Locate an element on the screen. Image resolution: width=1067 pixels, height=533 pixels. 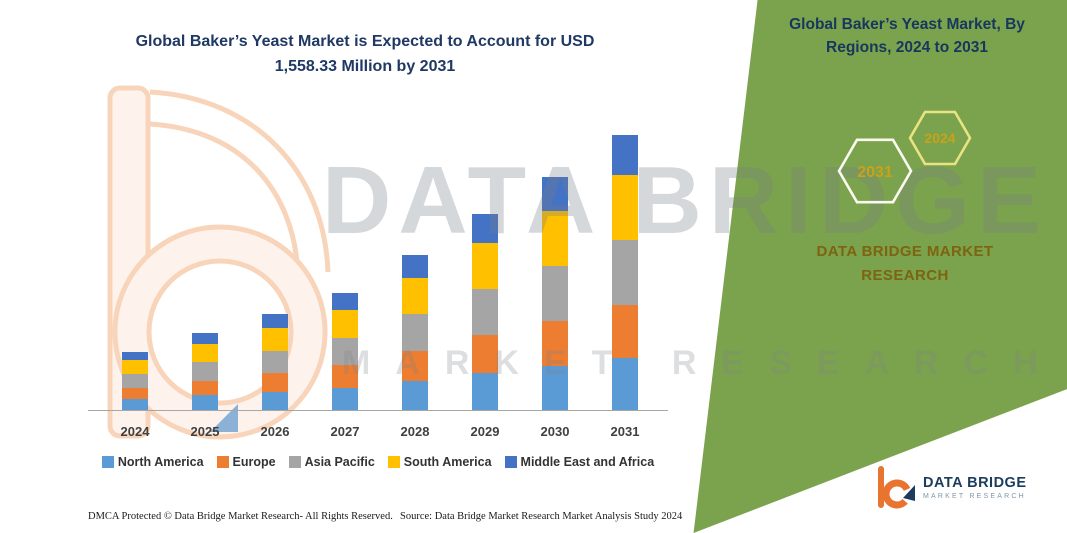
x-axis-label-2025: 2025 is located at coordinates (205, 431).